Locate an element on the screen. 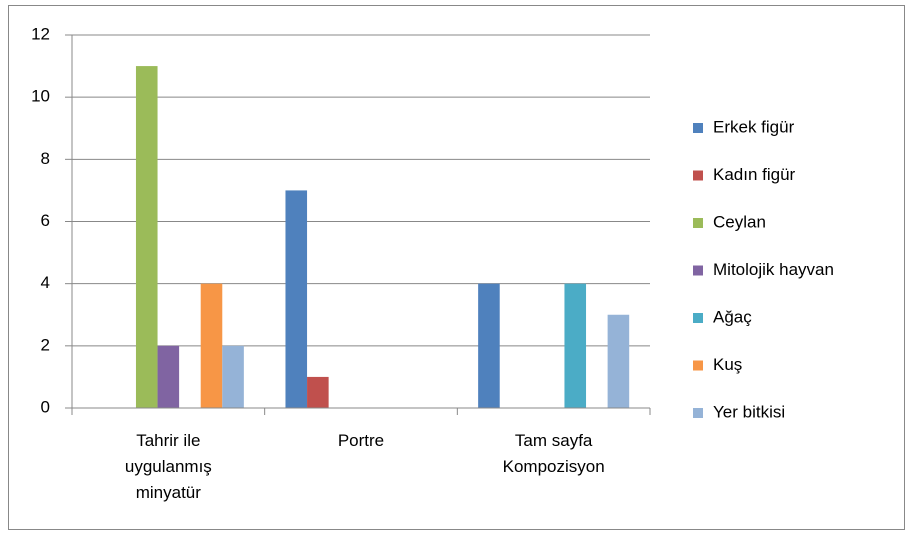 The height and width of the screenshot is (536, 913). y-tick-label: 12 is located at coordinates (40, 33).